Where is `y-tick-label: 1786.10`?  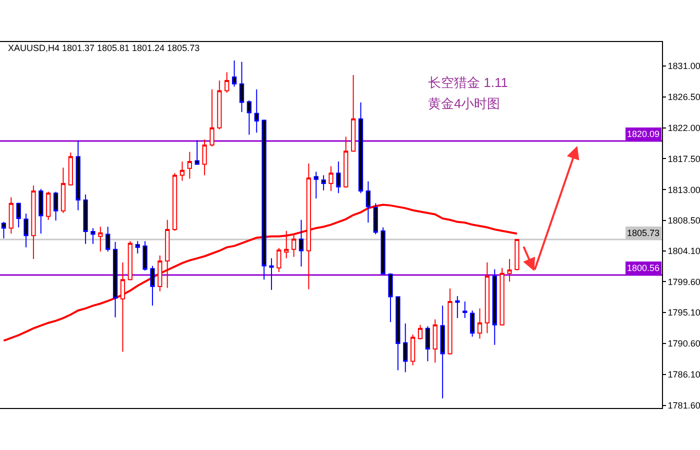
y-tick-label: 1786.10 is located at coordinates (684, 375).